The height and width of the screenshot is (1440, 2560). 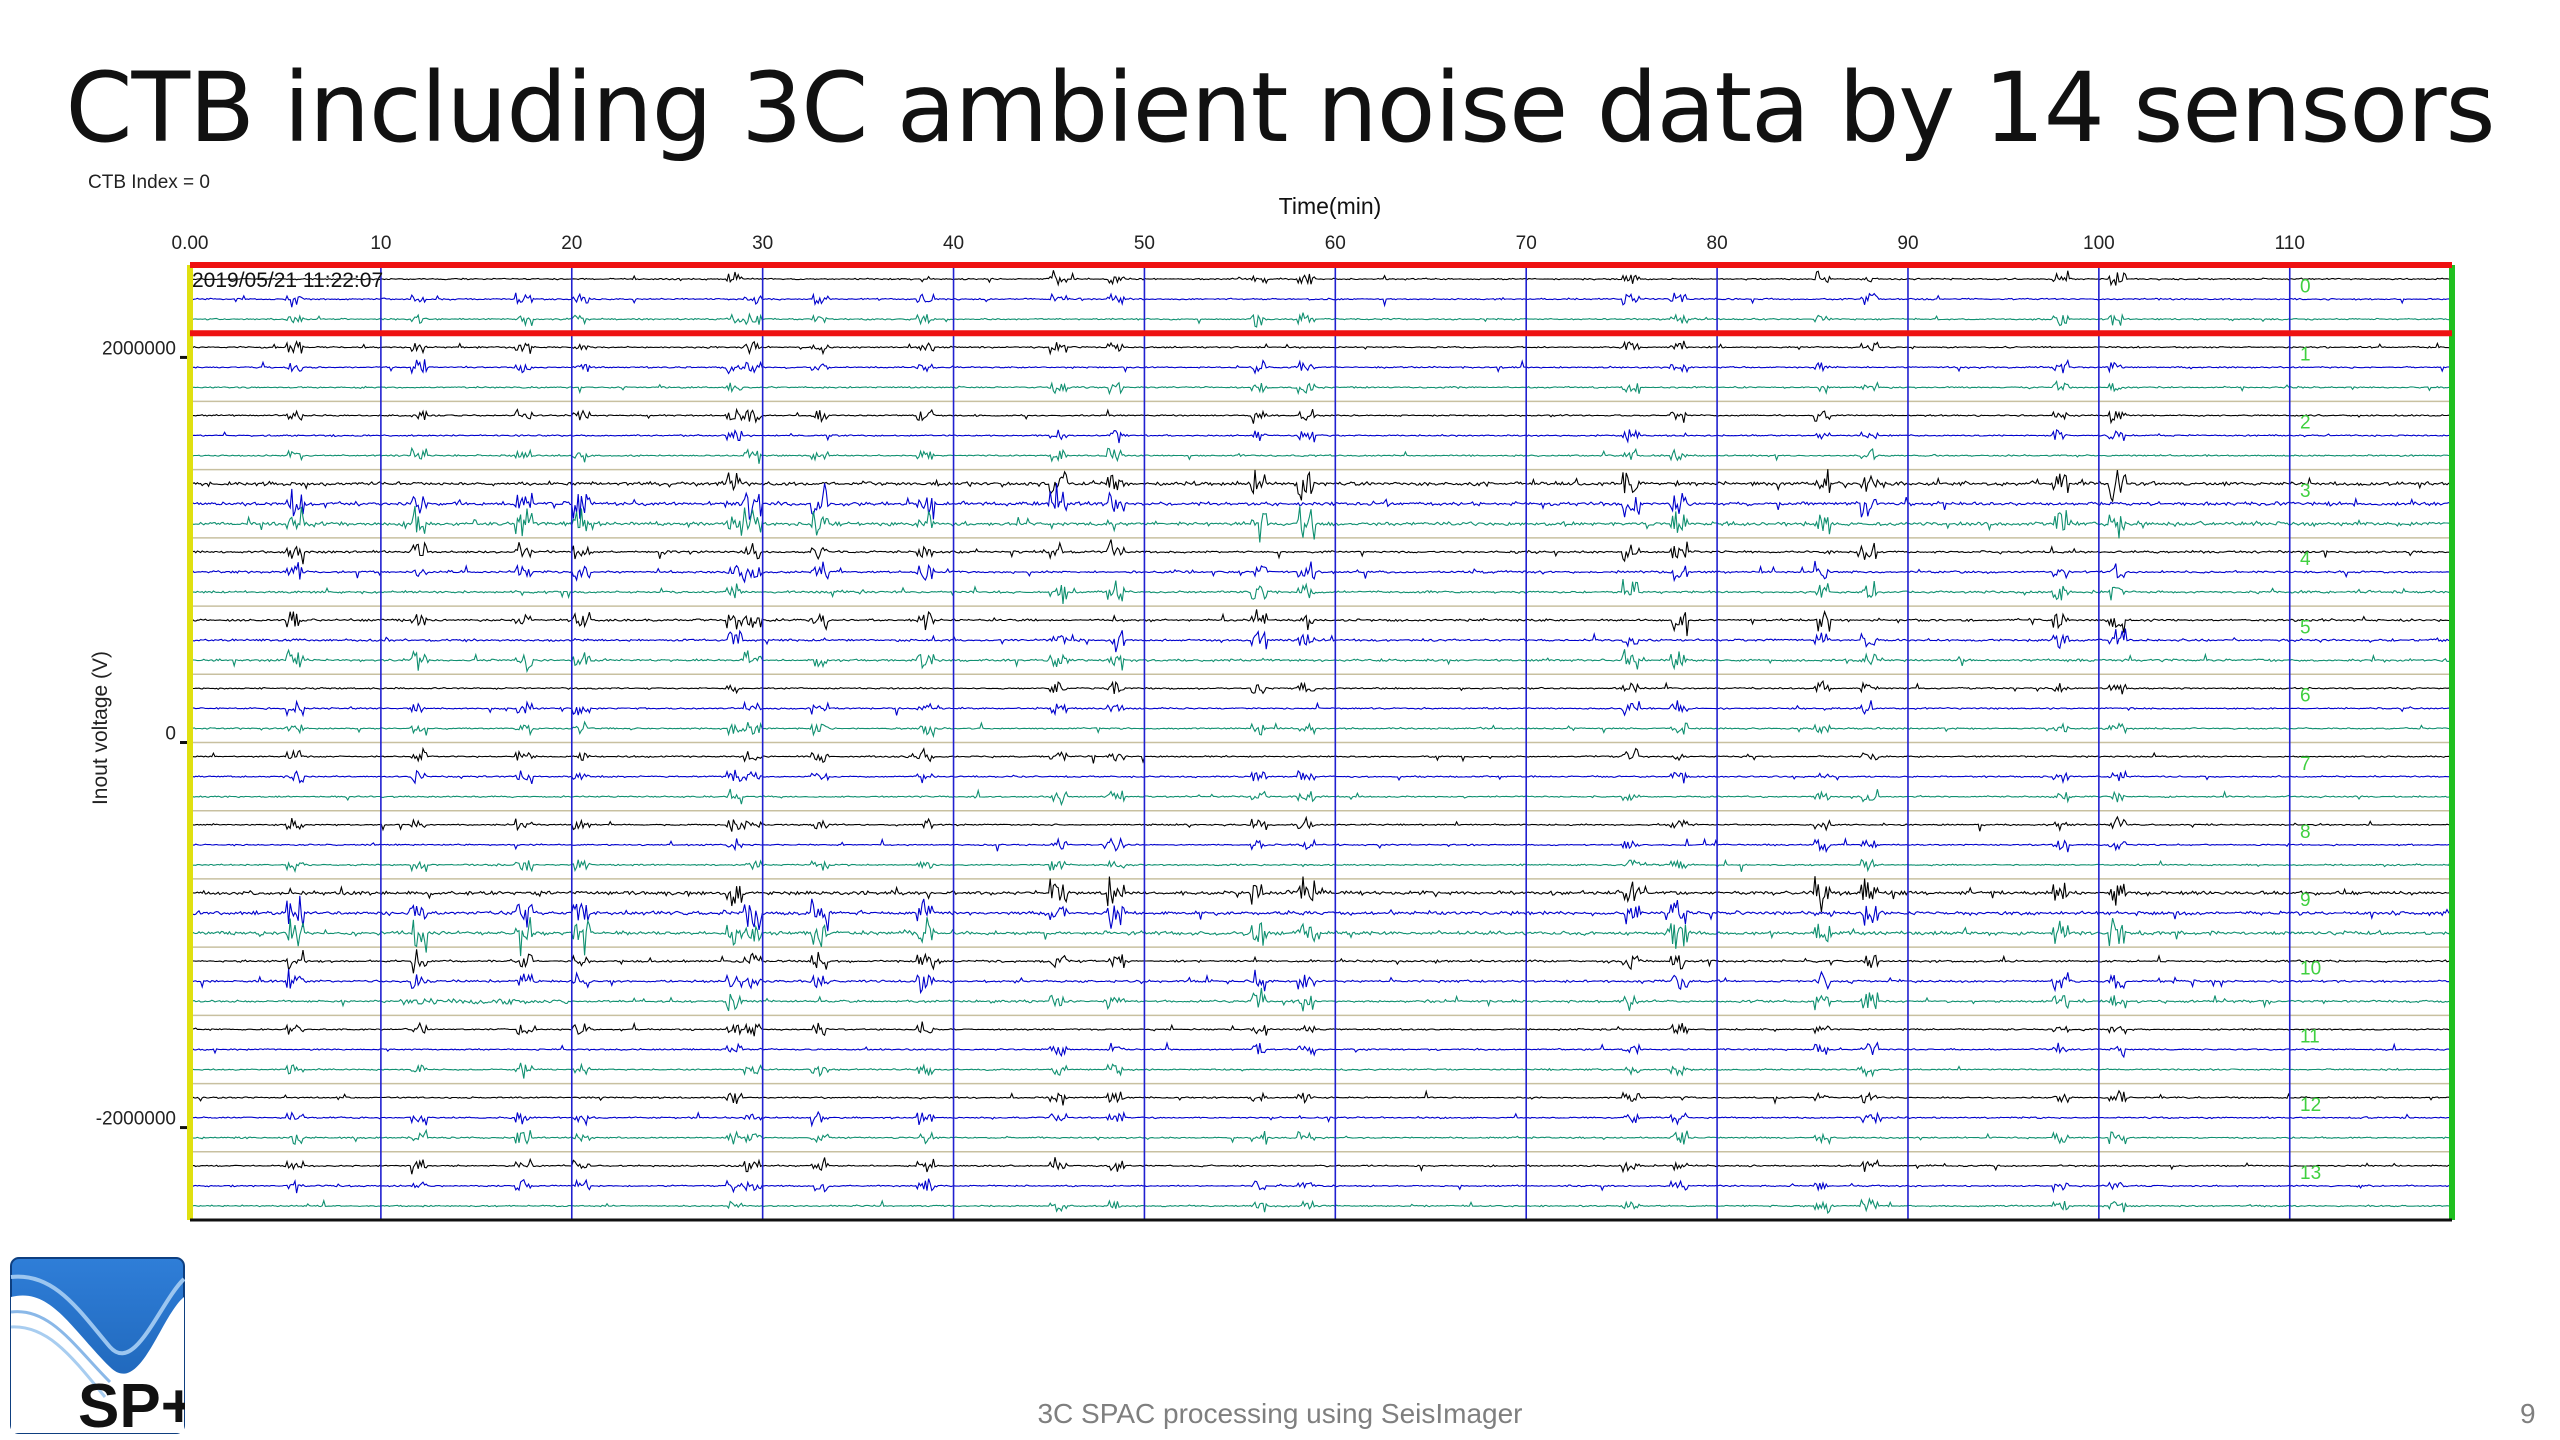 What do you see at coordinates (2305, 832) in the screenshot?
I see `channel-label: 8` at bounding box center [2305, 832].